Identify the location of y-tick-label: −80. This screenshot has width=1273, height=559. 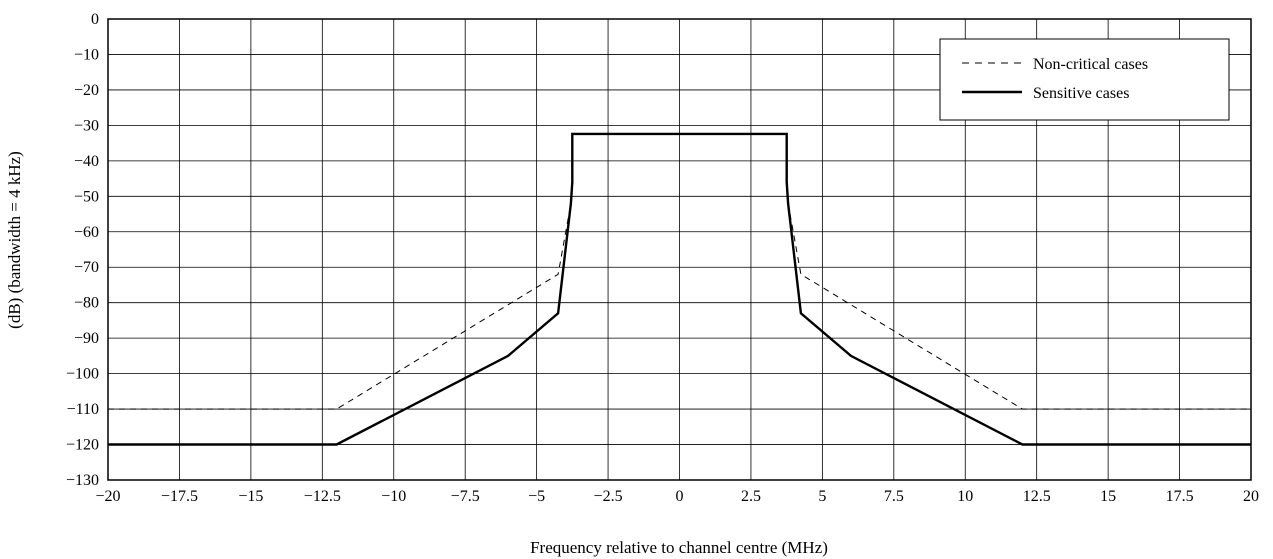
(86, 303).